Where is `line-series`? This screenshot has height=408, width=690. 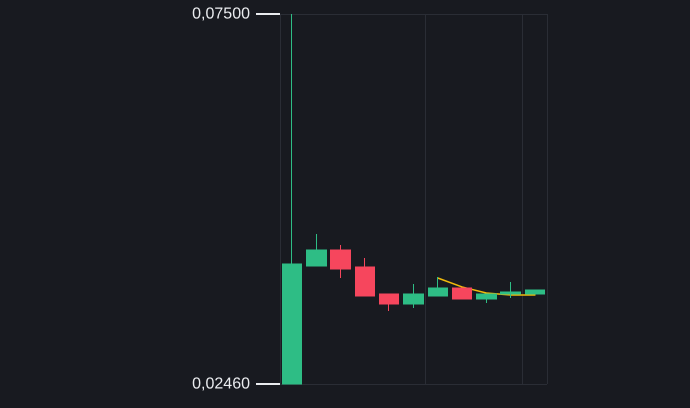 line-series is located at coordinates (486, 286).